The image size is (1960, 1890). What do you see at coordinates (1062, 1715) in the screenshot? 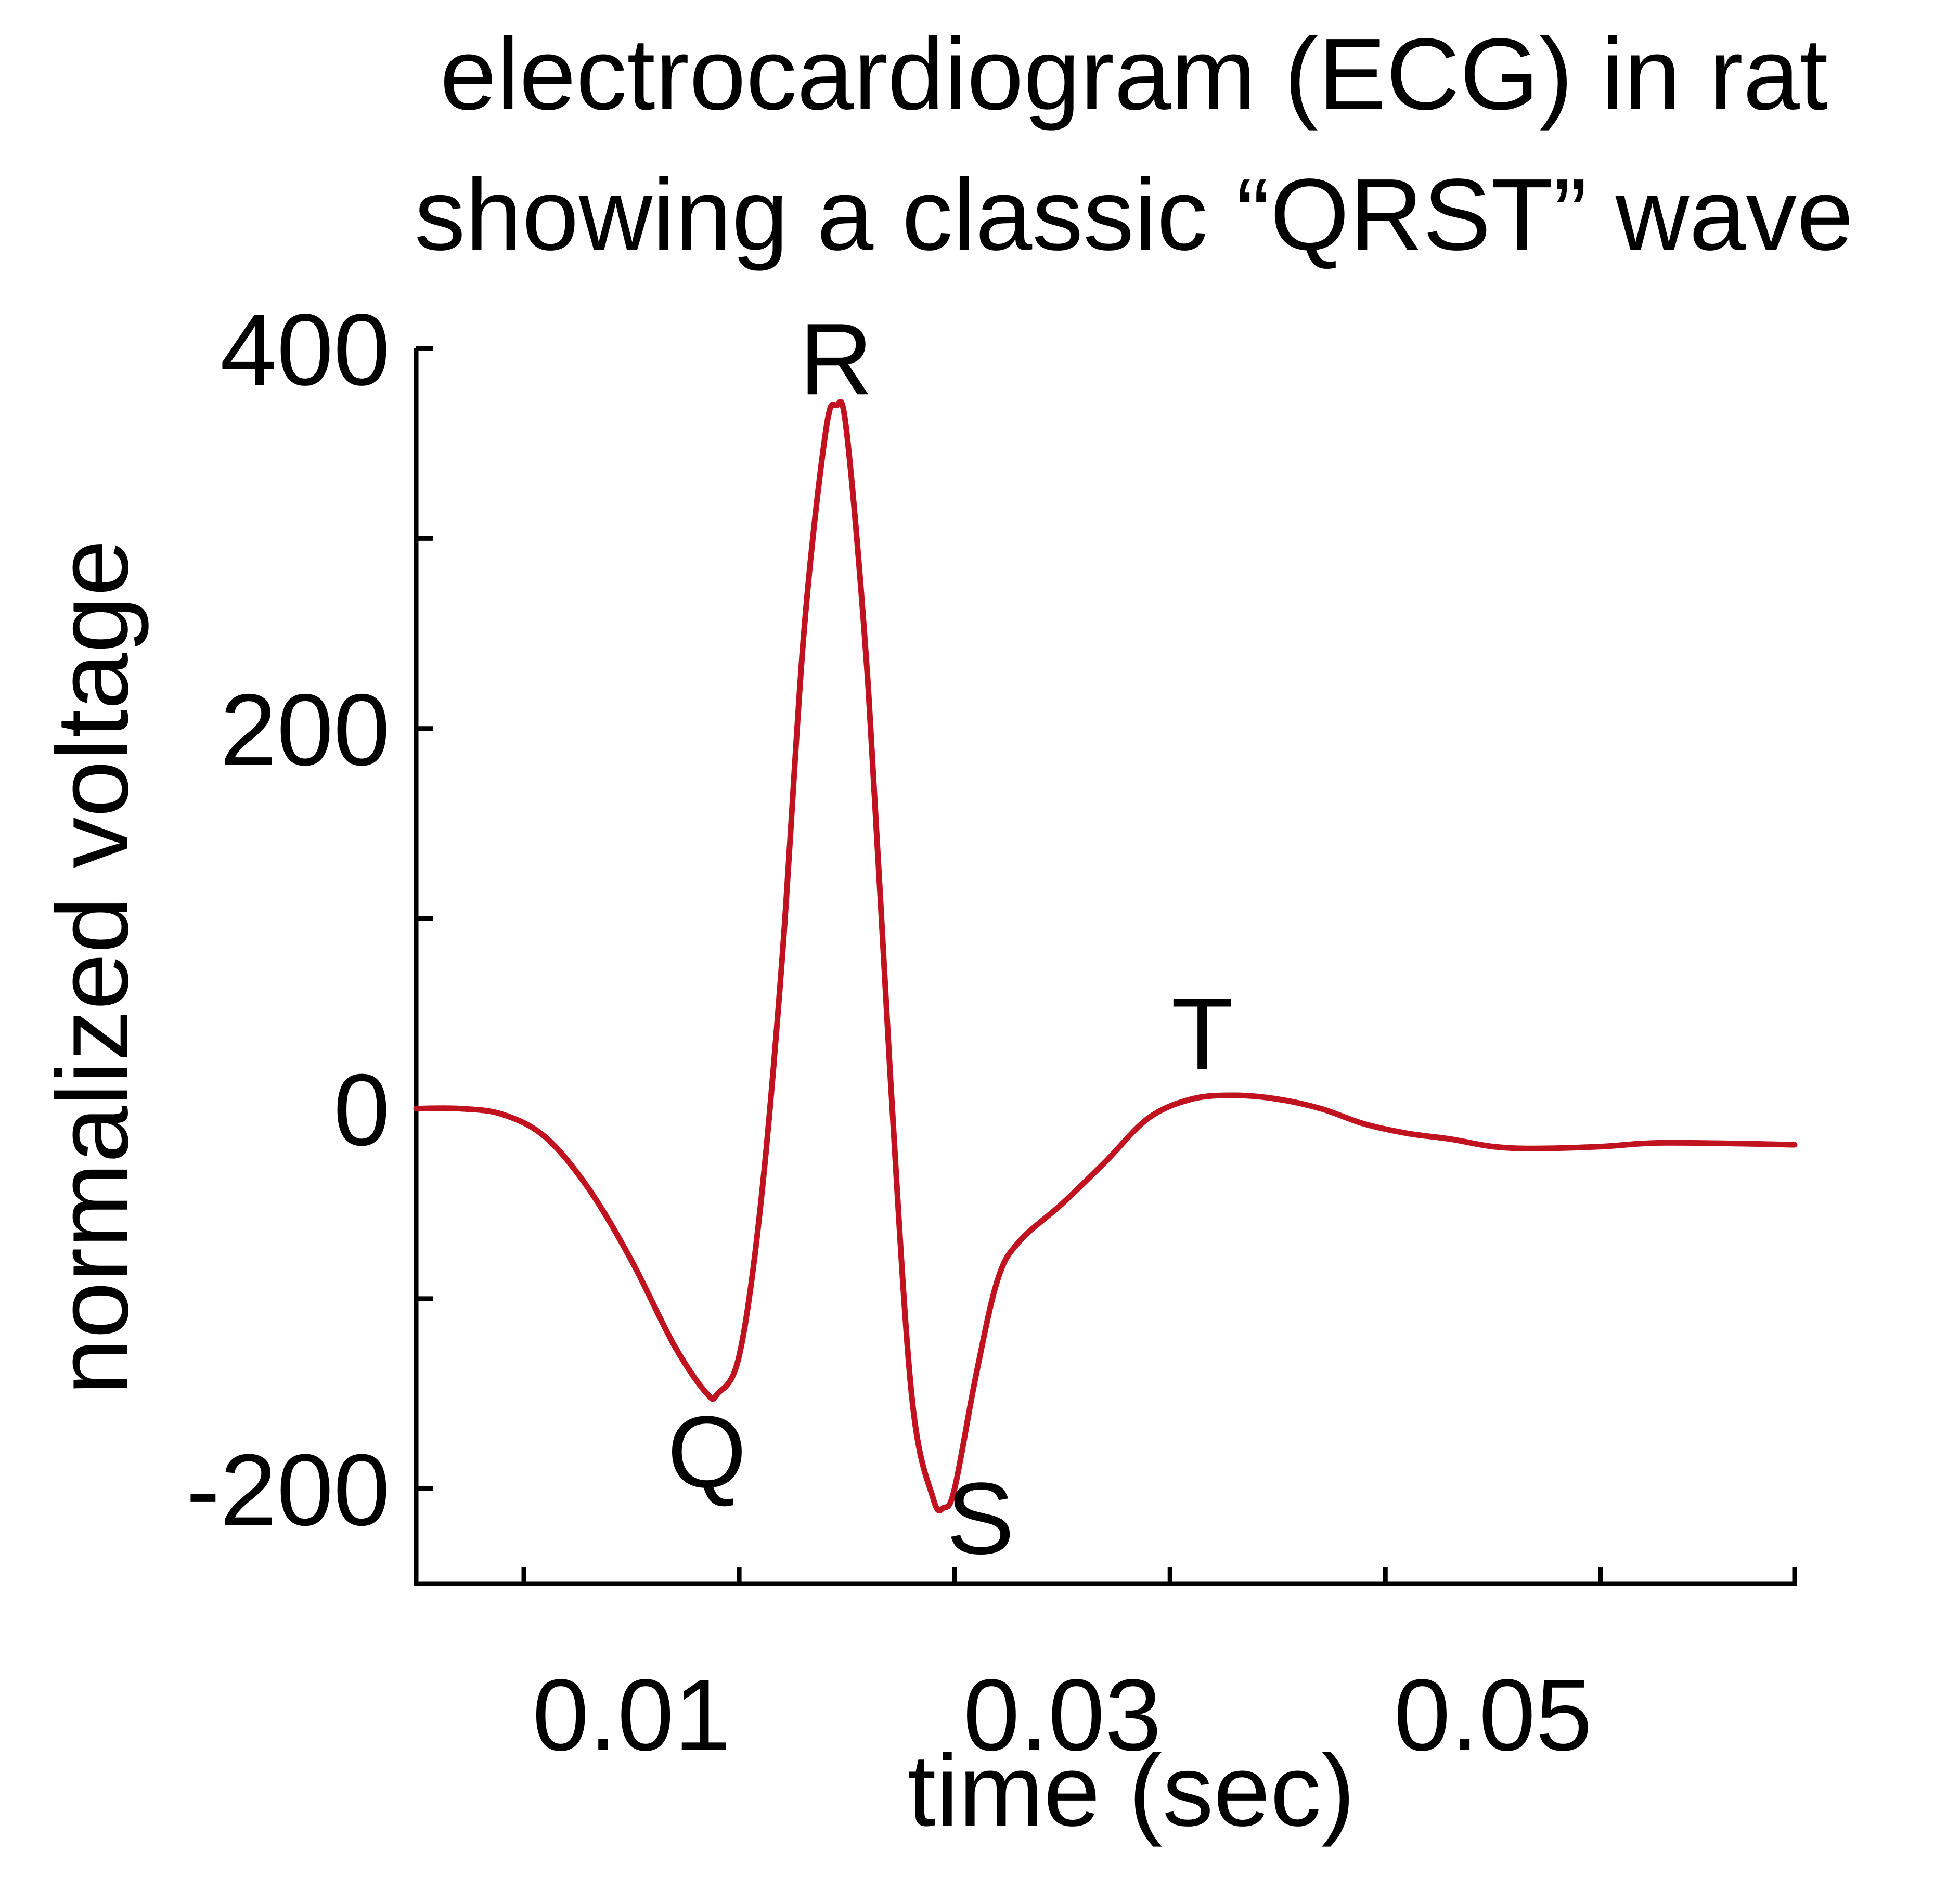
I see `x-tick-label: 0.03` at bounding box center [1062, 1715].